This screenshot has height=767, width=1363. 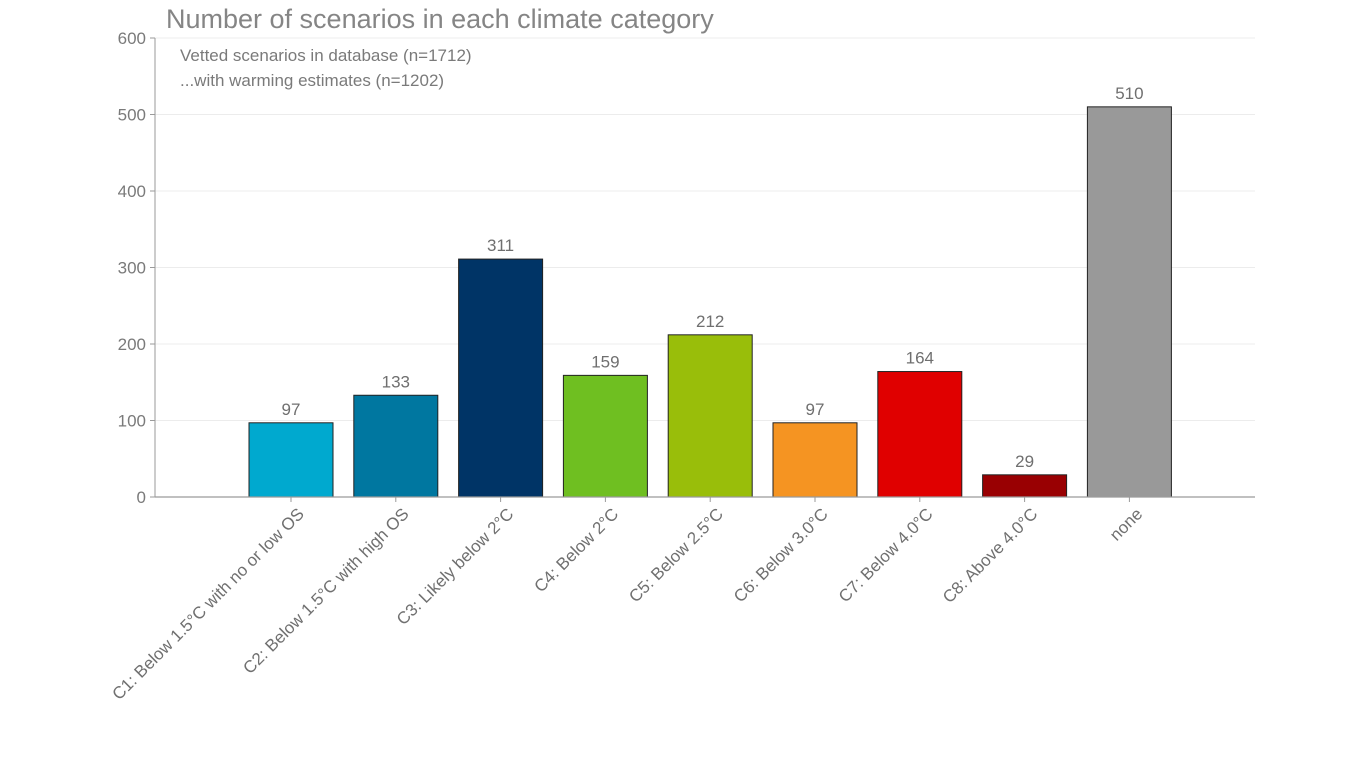 What do you see at coordinates (325, 590) in the screenshot?
I see `x-tick-label: C2: Below 1.5°C with high OS` at bounding box center [325, 590].